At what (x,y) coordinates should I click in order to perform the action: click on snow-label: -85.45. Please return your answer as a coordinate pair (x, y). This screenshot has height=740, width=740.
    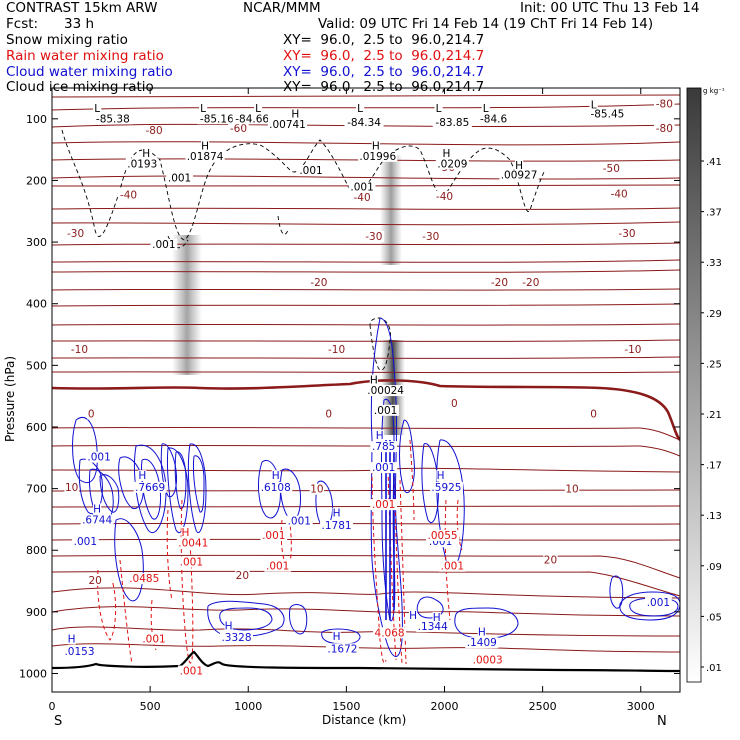
    Looking at the image, I should click on (607, 114).